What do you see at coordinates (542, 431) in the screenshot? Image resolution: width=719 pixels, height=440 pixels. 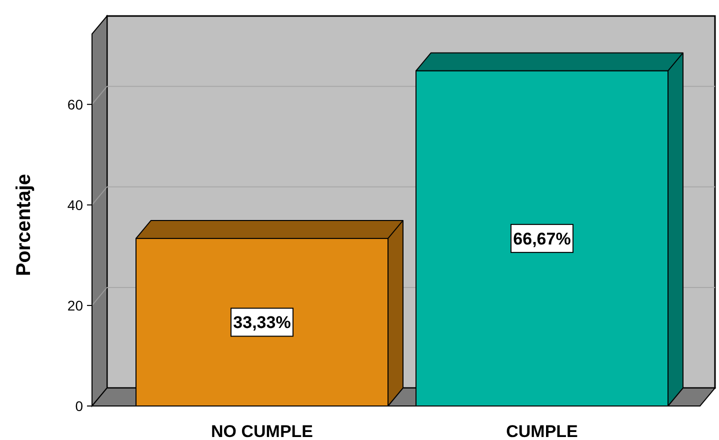 I see `x-tick-label: CUMPLE` at bounding box center [542, 431].